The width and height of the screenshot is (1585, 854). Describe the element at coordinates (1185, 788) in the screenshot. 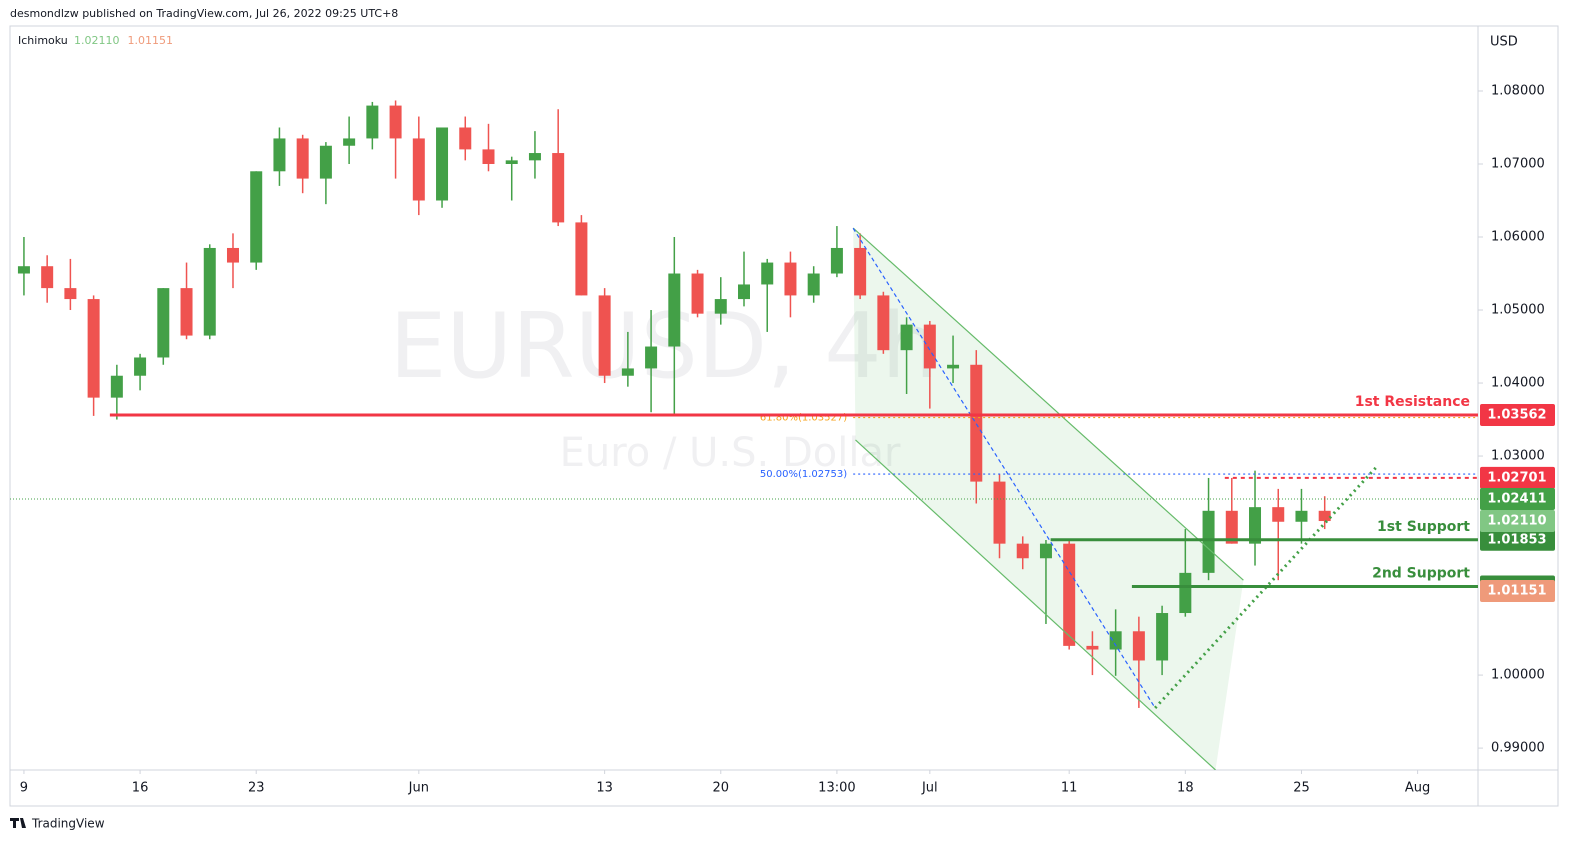

I see `x-tick-label: 18` at that location.